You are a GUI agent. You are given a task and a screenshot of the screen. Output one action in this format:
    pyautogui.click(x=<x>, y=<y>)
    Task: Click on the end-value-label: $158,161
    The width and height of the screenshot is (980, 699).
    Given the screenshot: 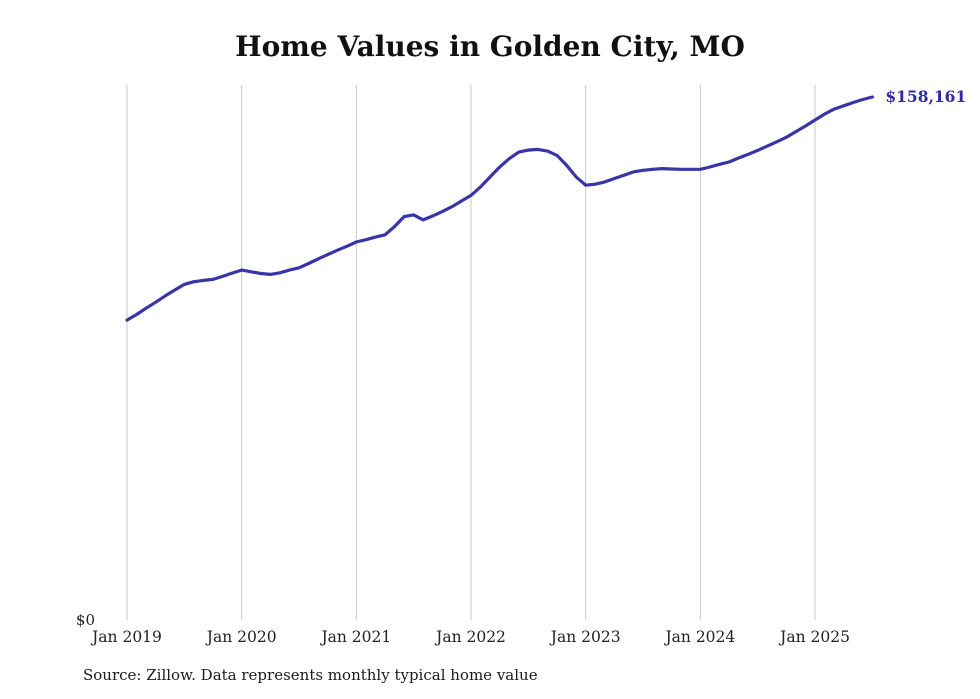 What is the action you would take?
    pyautogui.click(x=925, y=96)
    